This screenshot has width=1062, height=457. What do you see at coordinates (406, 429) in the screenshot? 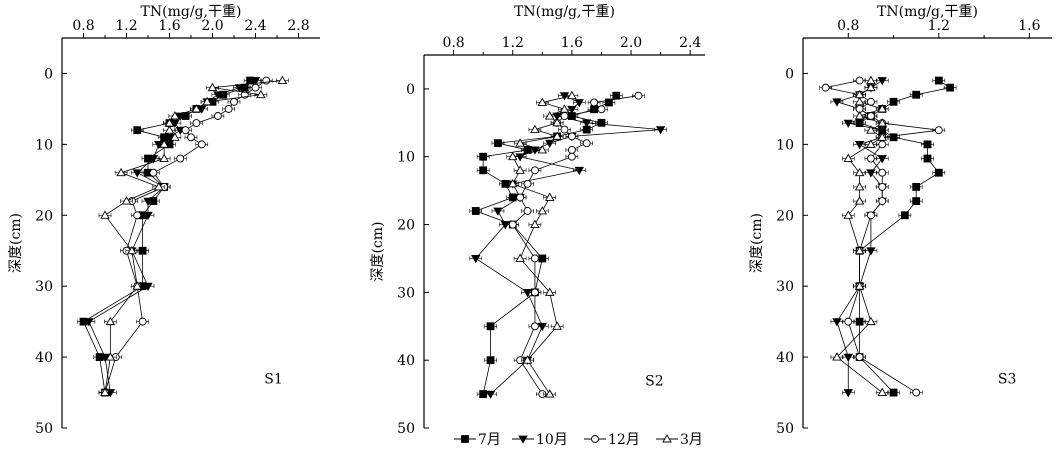
I see `y-tick-label: 50` at bounding box center [406, 429].